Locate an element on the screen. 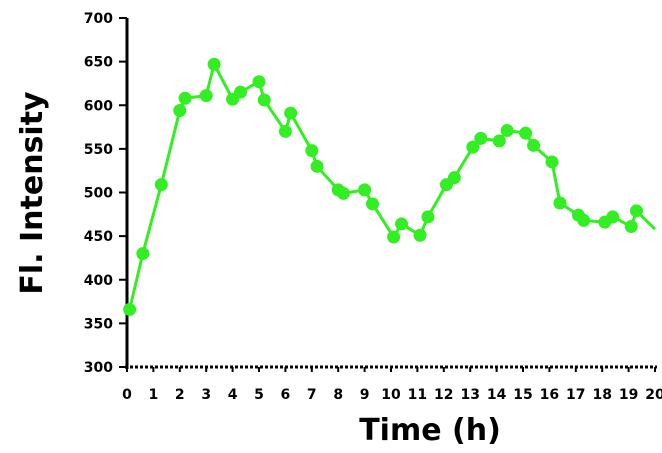  x-tick-label: 7 is located at coordinates (312, 395).